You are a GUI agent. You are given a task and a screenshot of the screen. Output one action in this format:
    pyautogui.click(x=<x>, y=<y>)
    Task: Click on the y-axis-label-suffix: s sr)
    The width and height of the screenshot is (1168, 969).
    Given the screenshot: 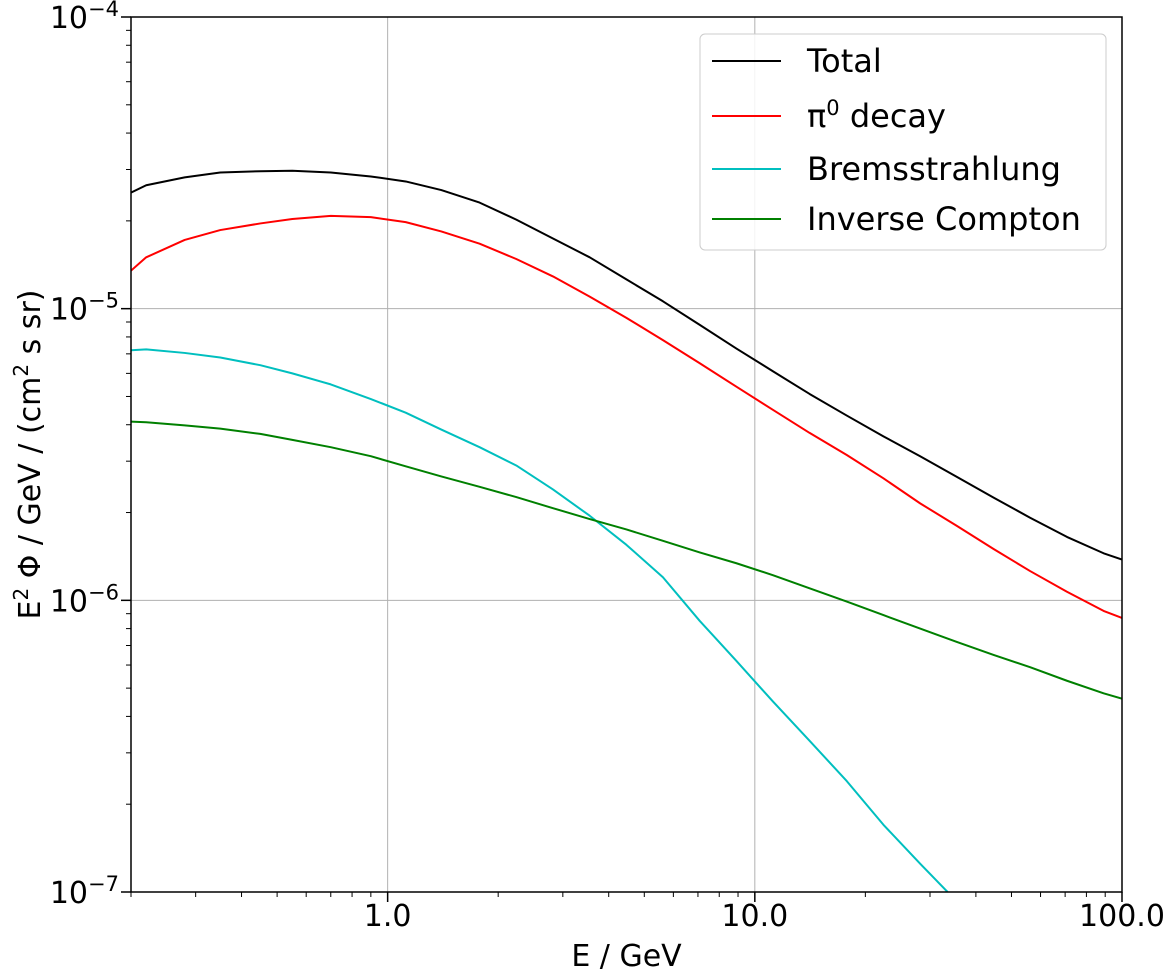 What is the action you would take?
    pyautogui.click(x=30, y=327)
    